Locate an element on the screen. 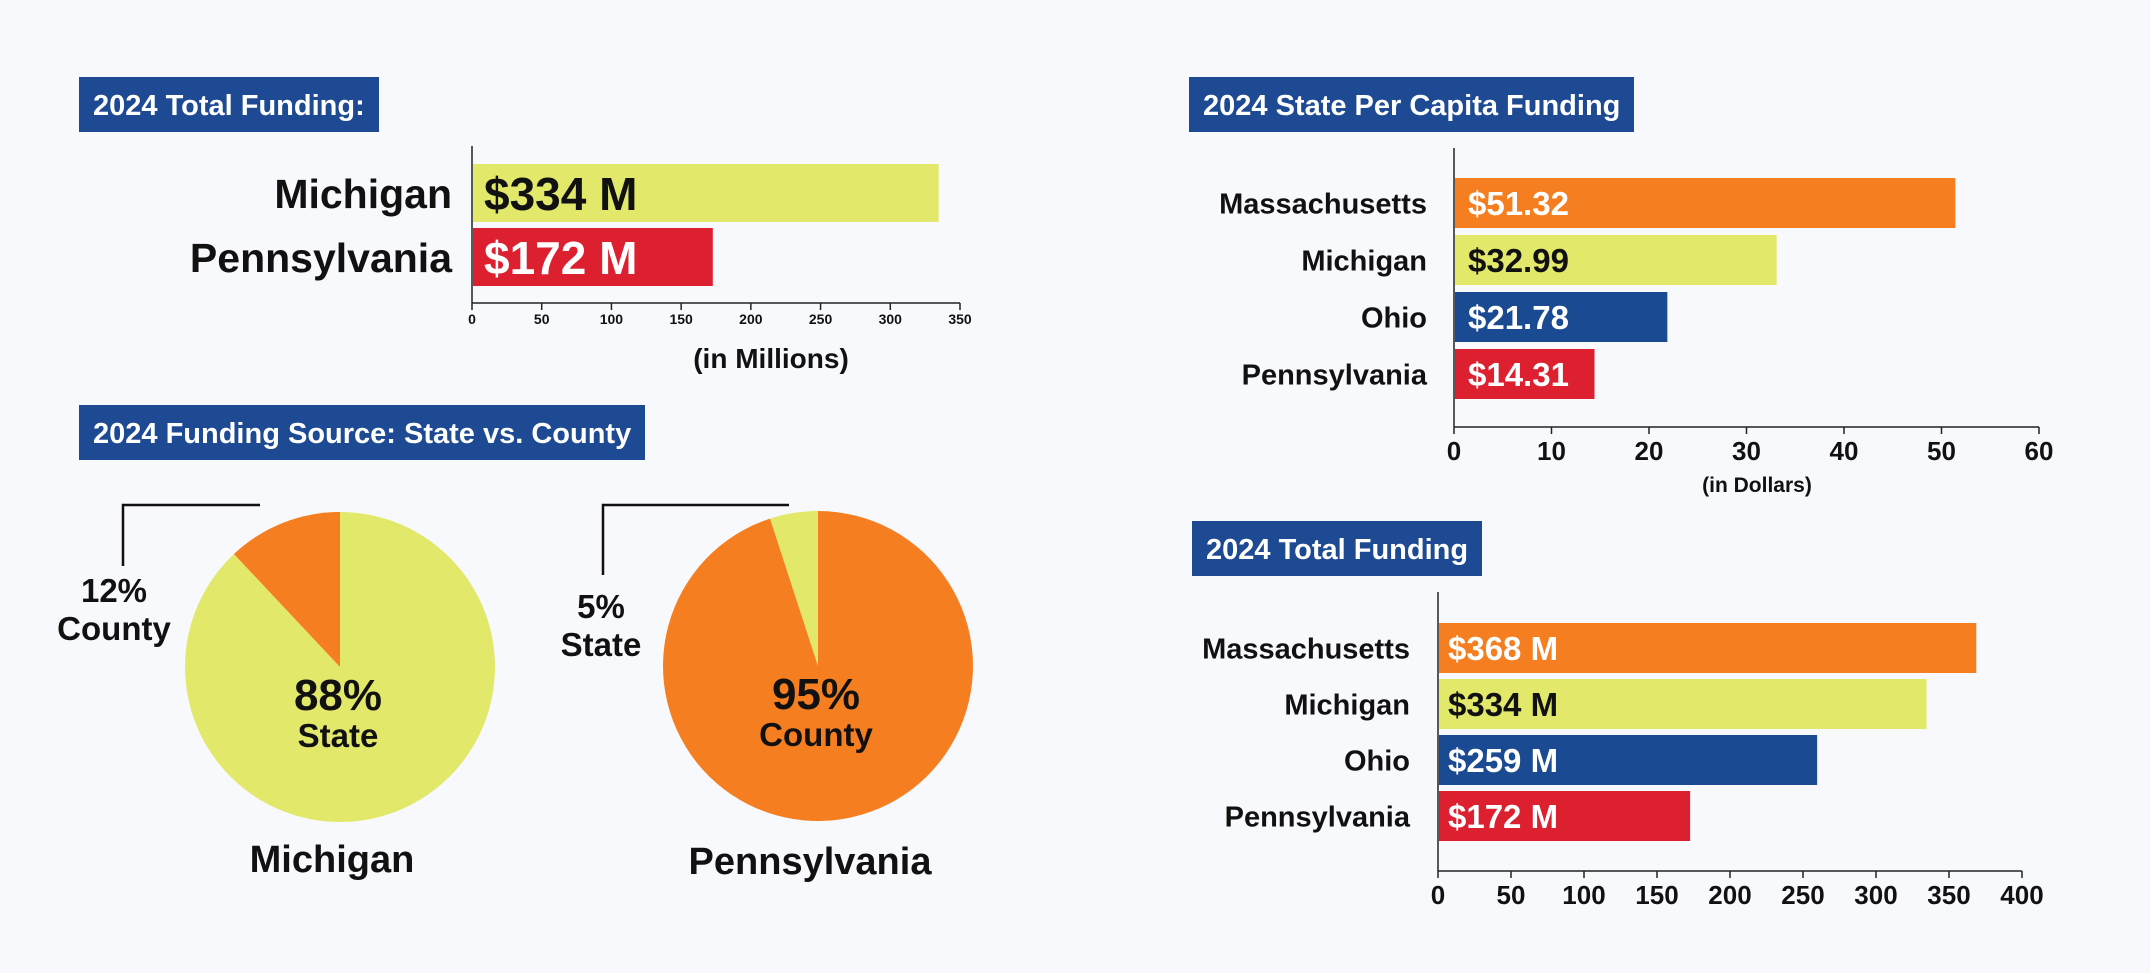 This screenshot has height=973, width=2150. slice-percent-label: 88% is located at coordinates (338, 695).